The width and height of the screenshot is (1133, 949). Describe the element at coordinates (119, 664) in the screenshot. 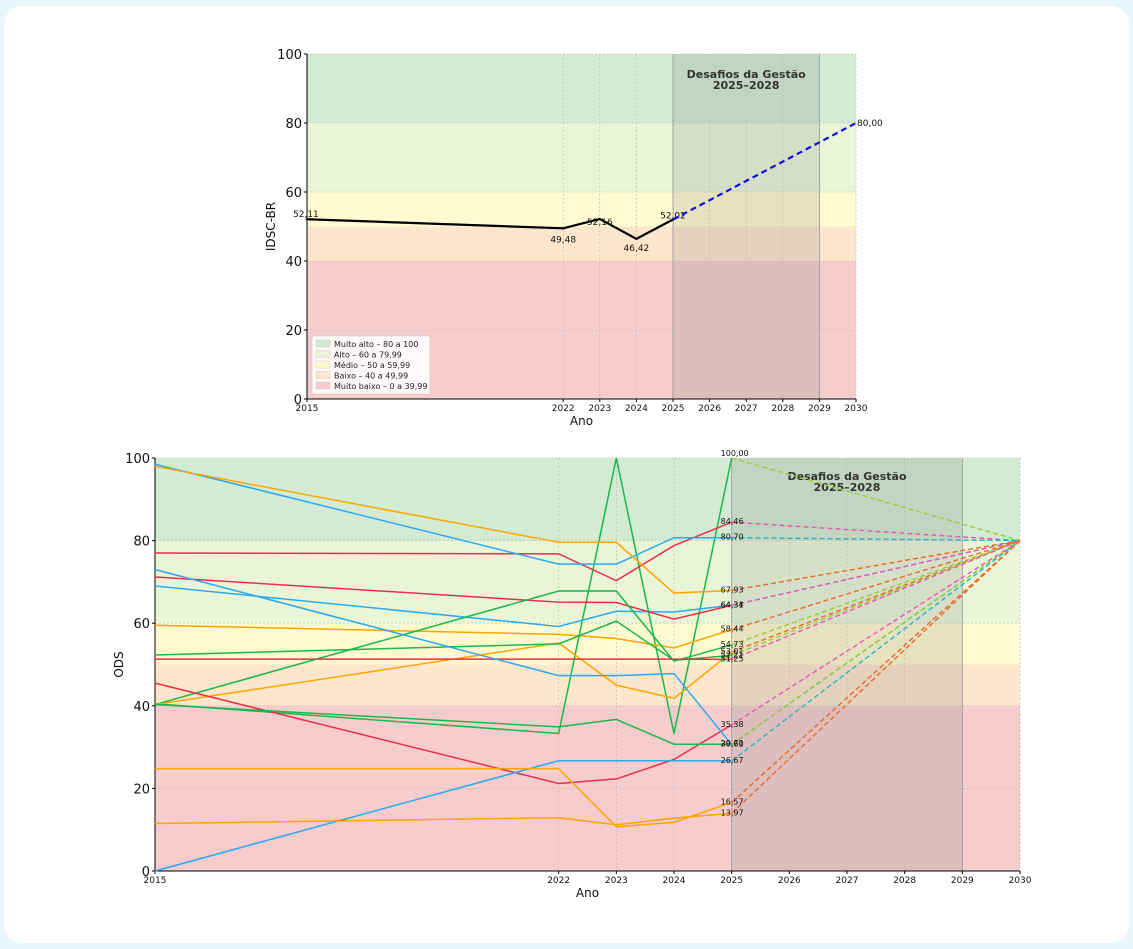

I see `y-axis-label: ODS` at that location.